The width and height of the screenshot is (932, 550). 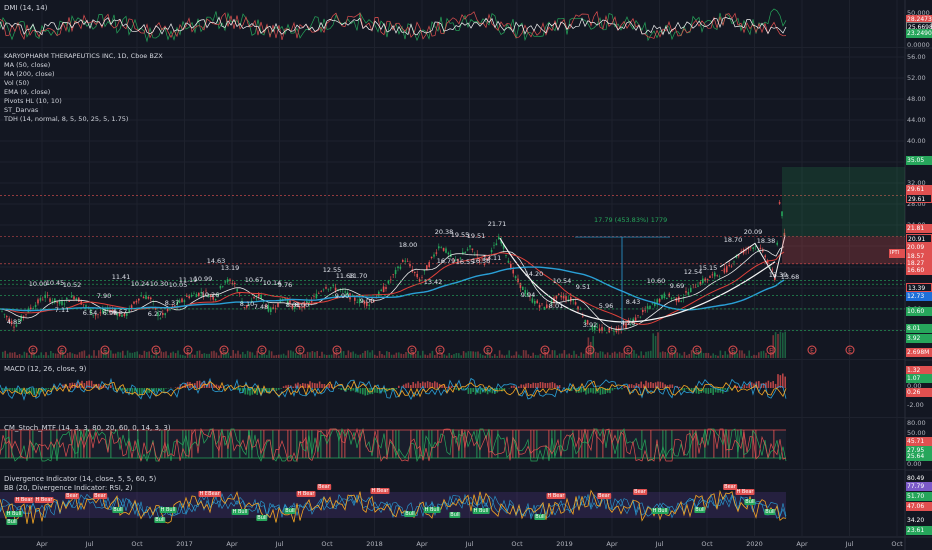 What do you see at coordinates (210, 295) in the screenshot?
I see `price-label-17: 10.26` at bounding box center [210, 295].